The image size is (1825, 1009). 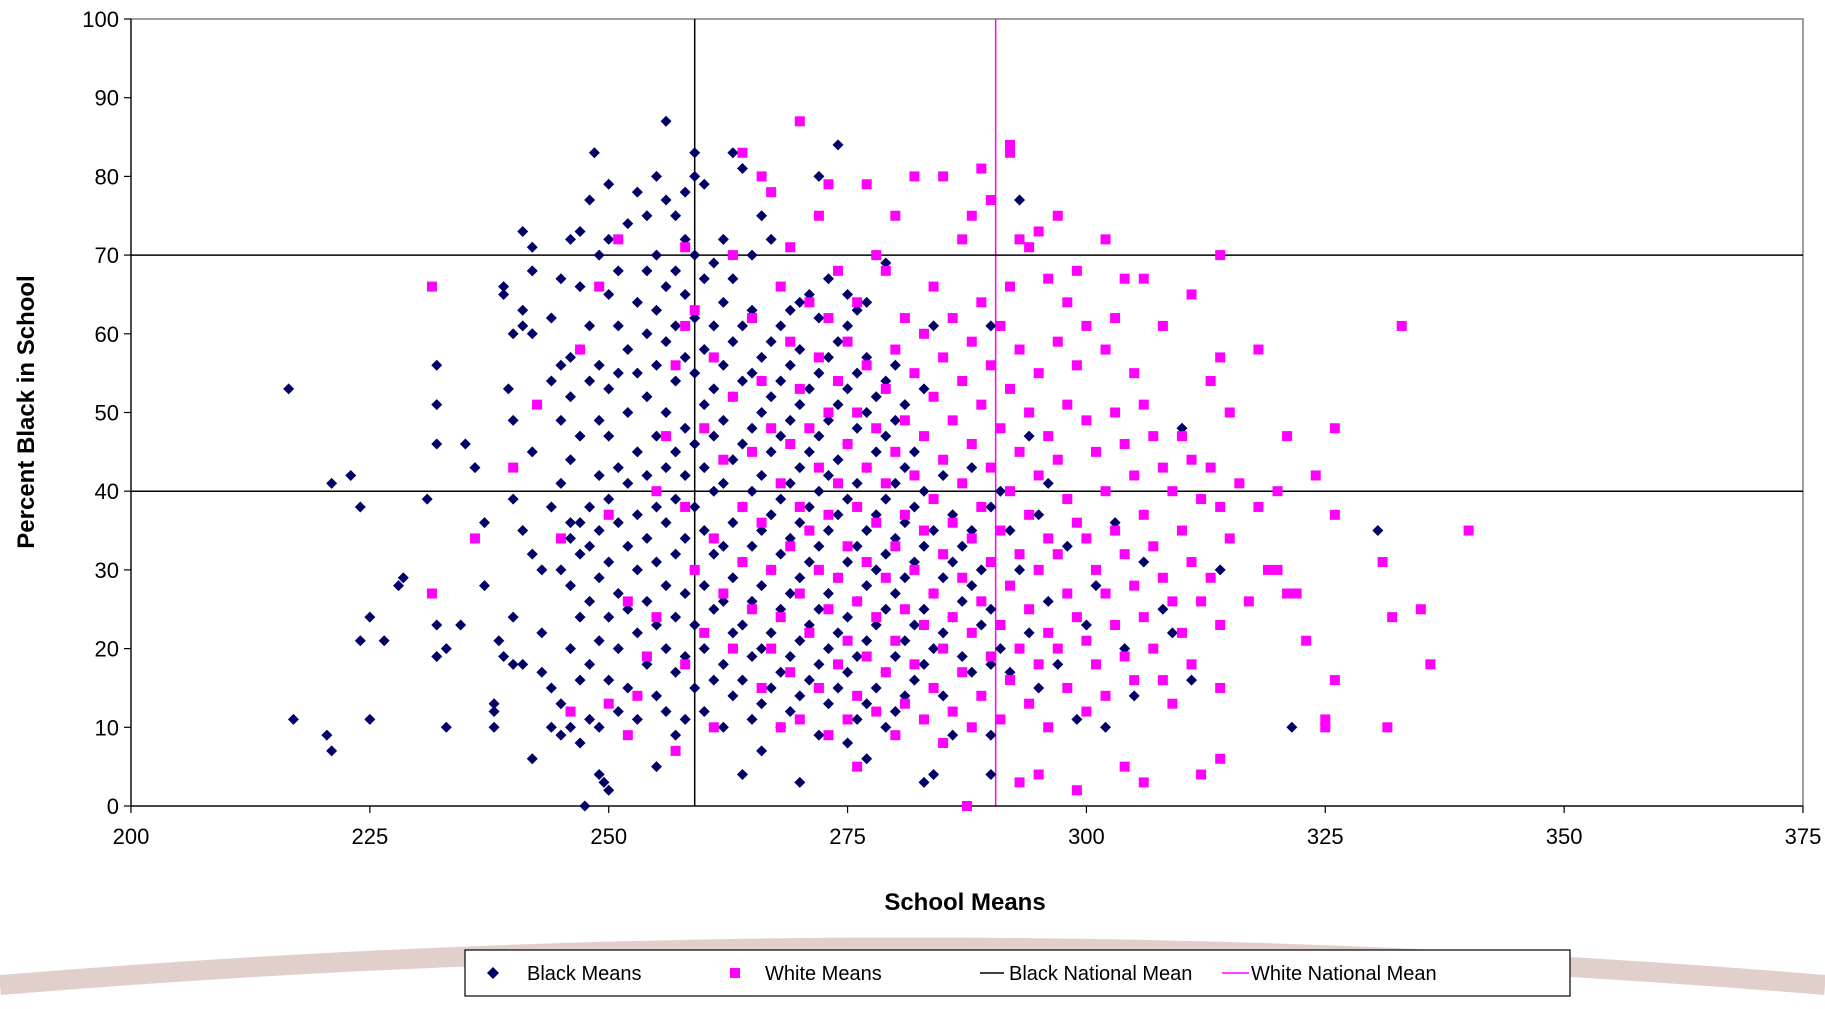 I want to click on y-tick-label: 20, so click(x=107, y=649).